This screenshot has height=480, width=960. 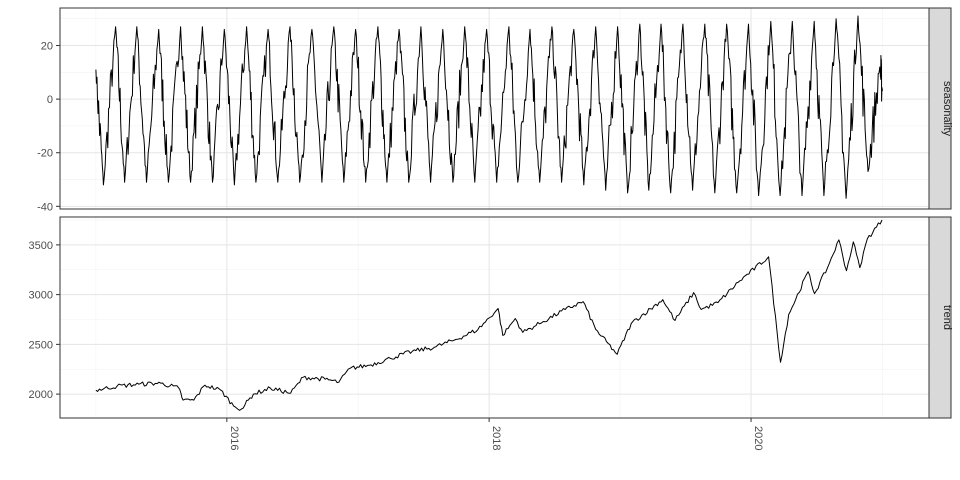 What do you see at coordinates (41, 246) in the screenshot?
I see `y-tick-label: 3500` at bounding box center [41, 246].